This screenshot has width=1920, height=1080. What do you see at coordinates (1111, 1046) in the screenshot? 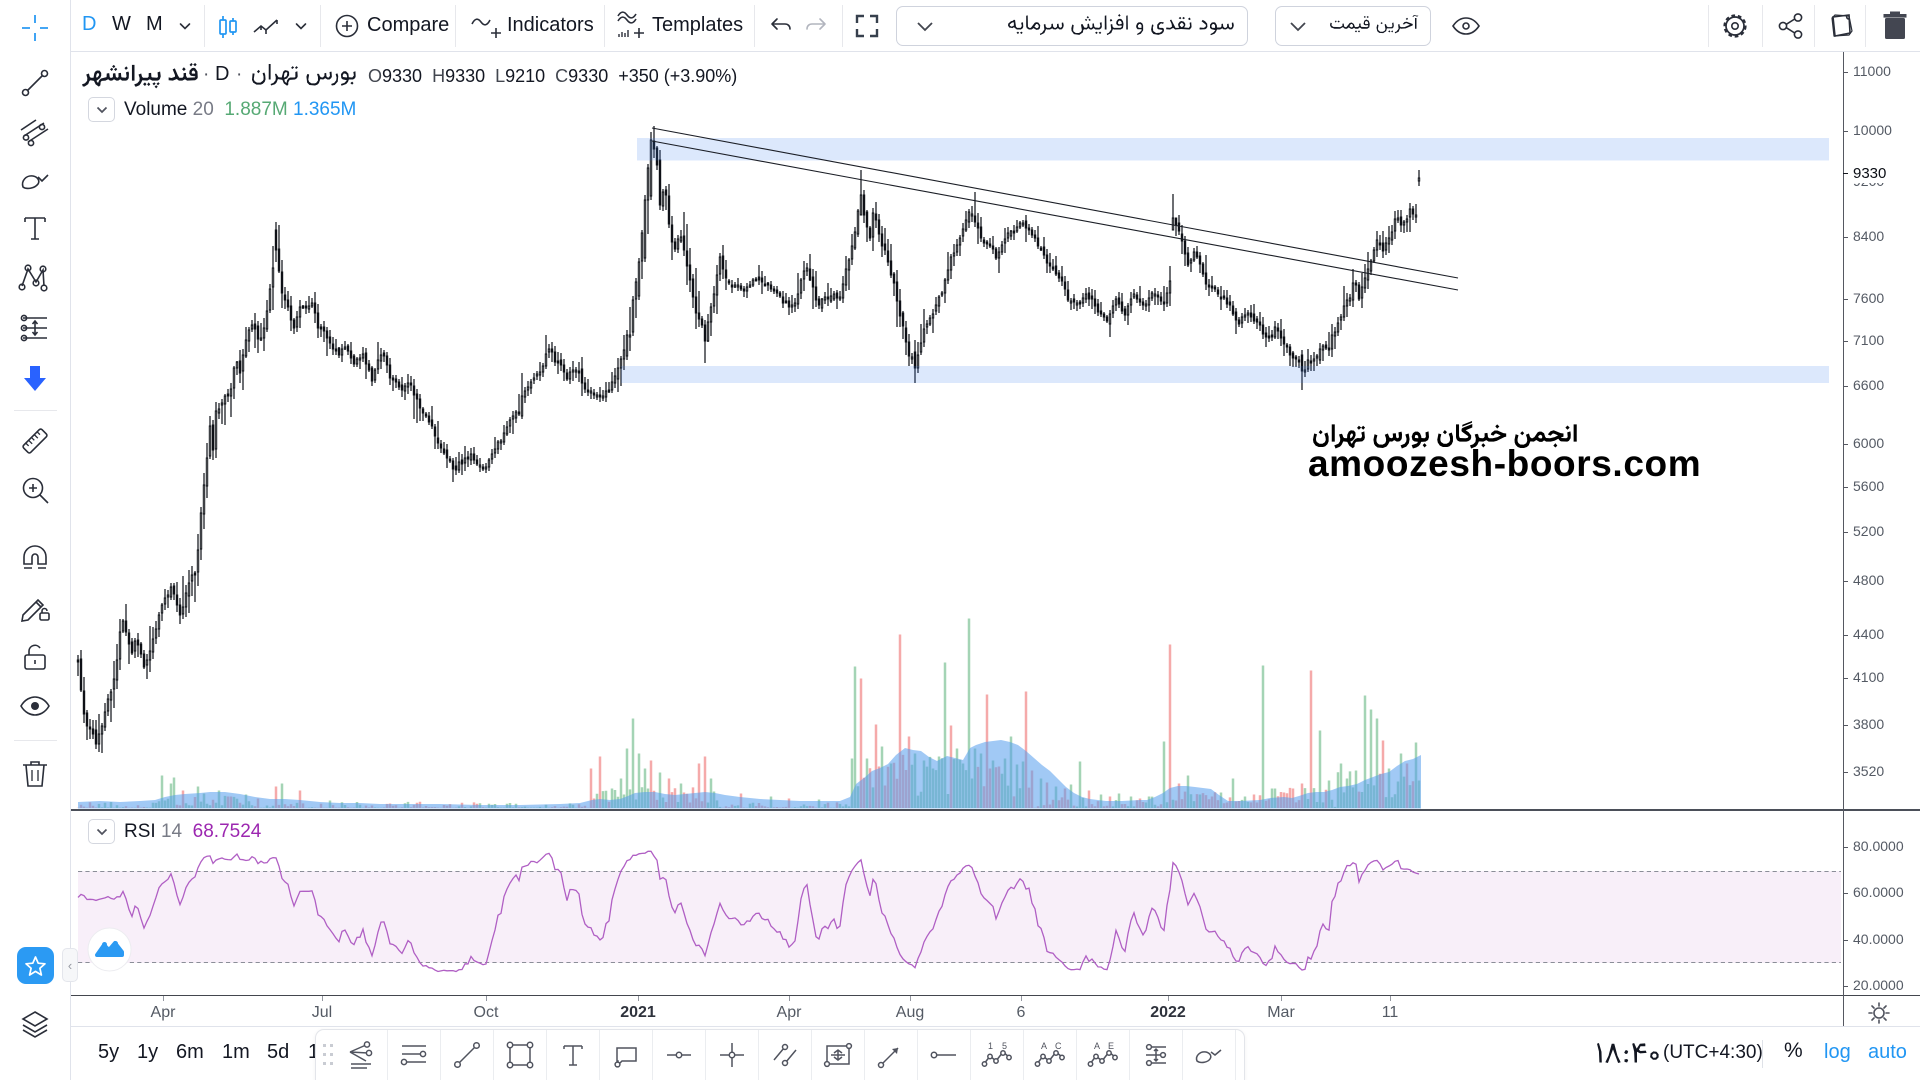
I see `svg-text: E` at bounding box center [1111, 1046].